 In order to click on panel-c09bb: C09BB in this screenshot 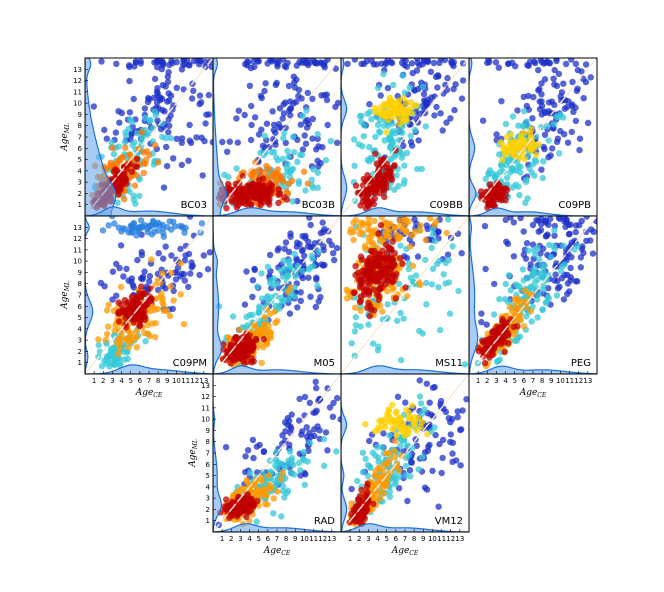, I will do `click(405, 137)`.